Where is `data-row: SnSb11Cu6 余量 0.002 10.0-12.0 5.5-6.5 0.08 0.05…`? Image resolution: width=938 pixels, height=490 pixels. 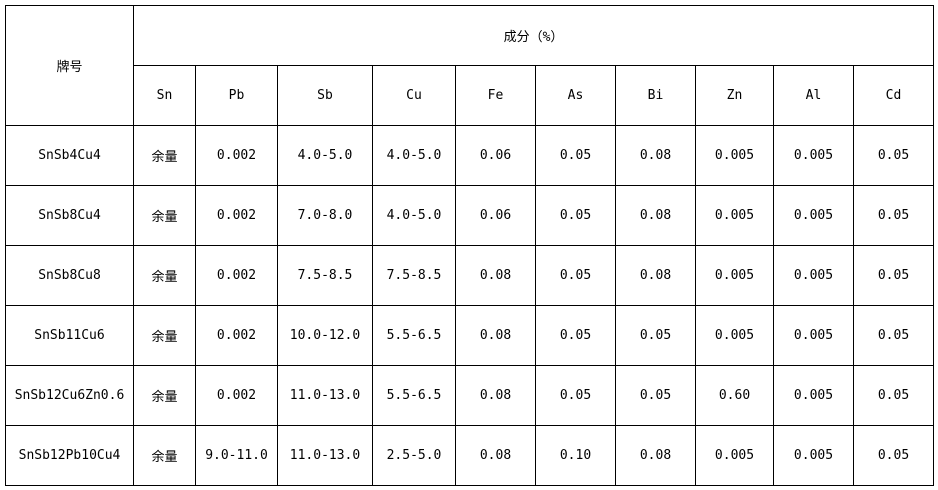
data-row: SnSb11Cu6 余量 0.002 10.0-12.0 5.5-6.5 0.08 0.05… is located at coordinates (469, 335).